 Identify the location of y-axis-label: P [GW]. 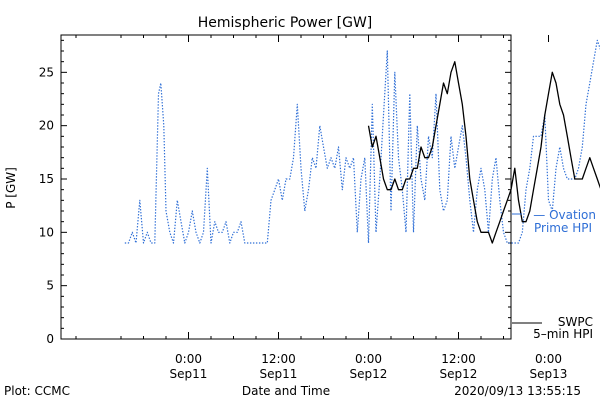
(11, 188).